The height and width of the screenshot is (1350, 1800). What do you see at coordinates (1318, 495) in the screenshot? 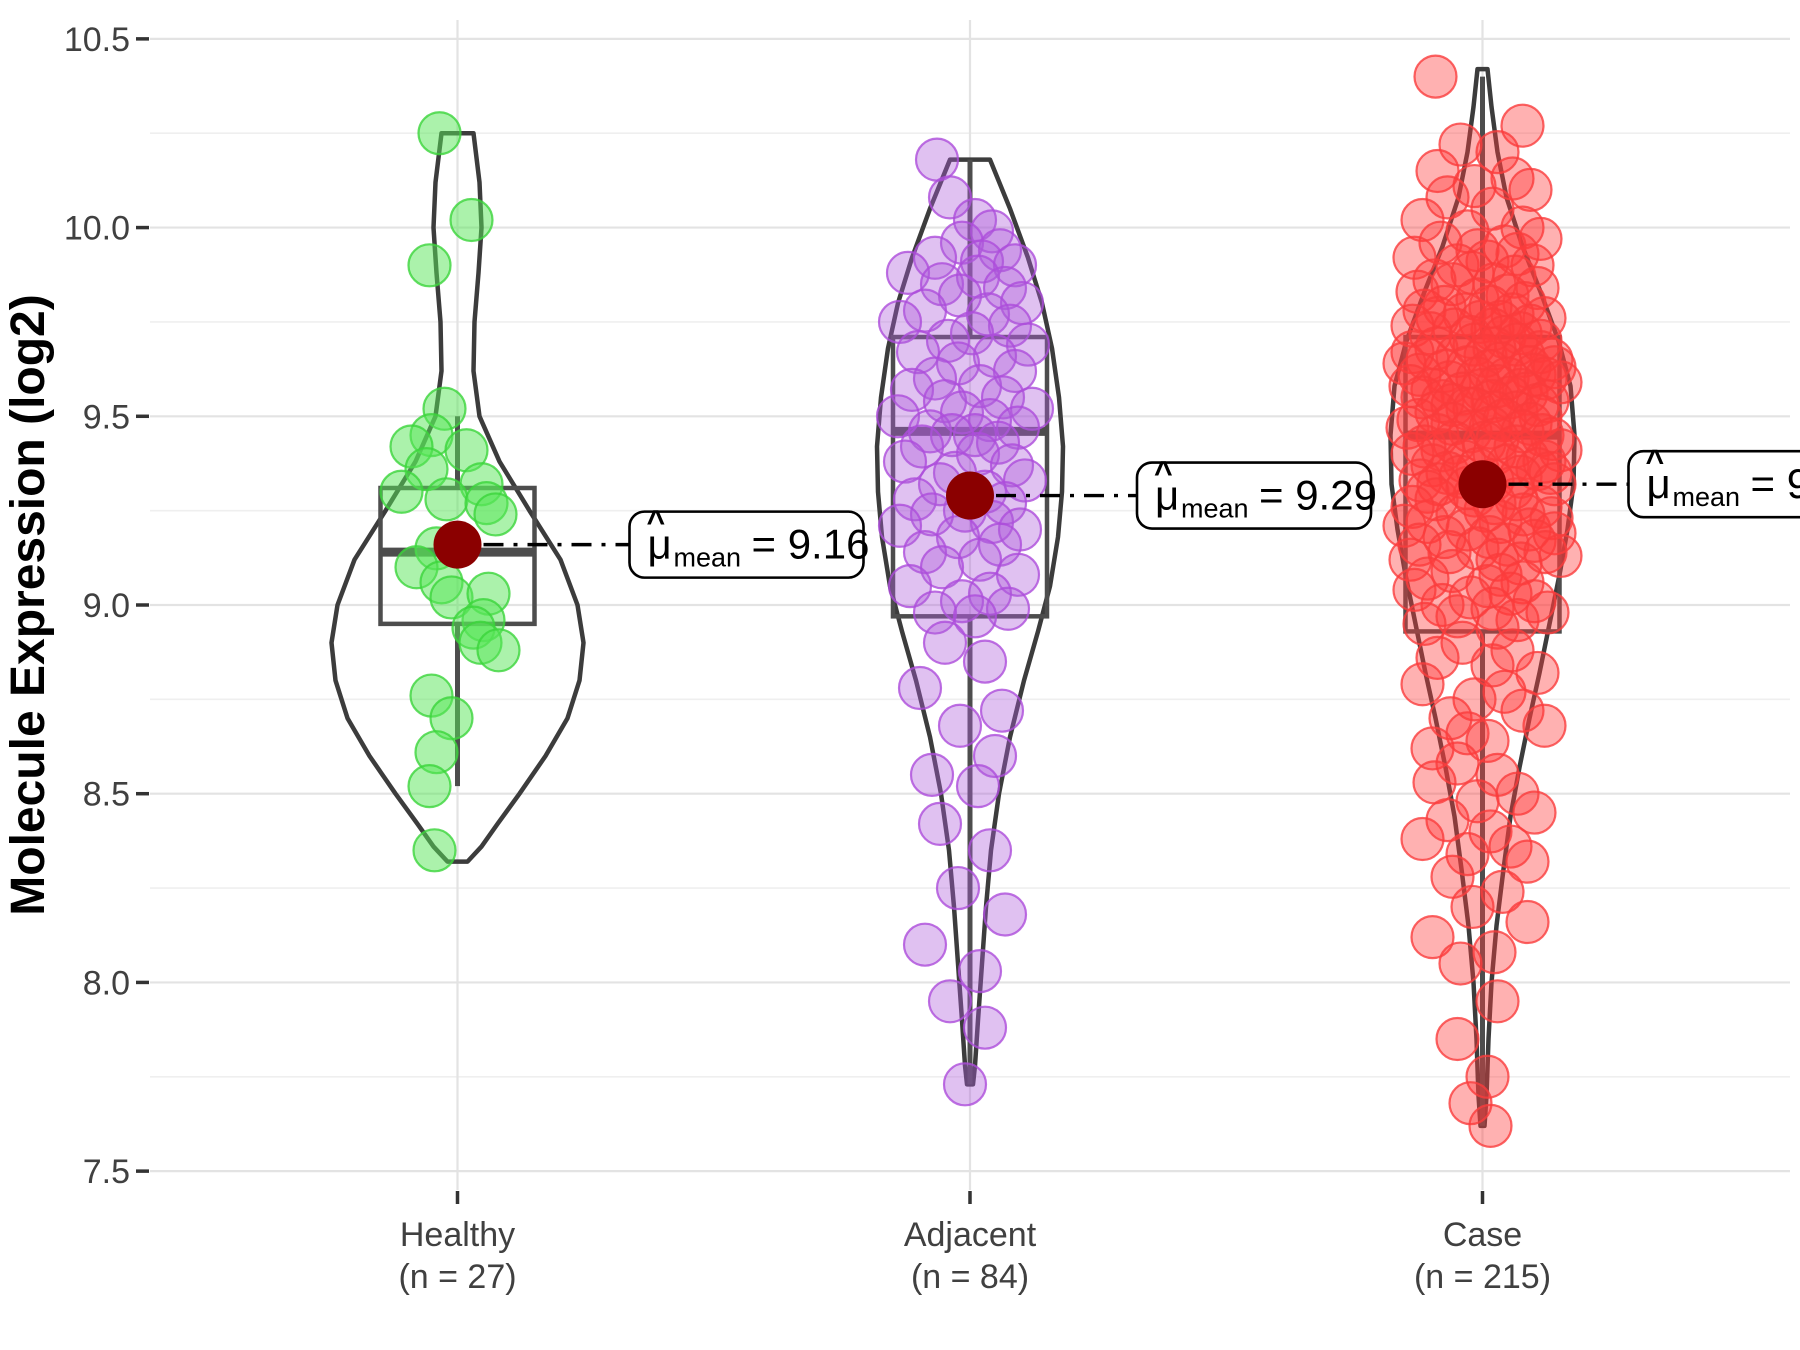
I see `mean-label-value: = 9.29` at bounding box center [1318, 495].